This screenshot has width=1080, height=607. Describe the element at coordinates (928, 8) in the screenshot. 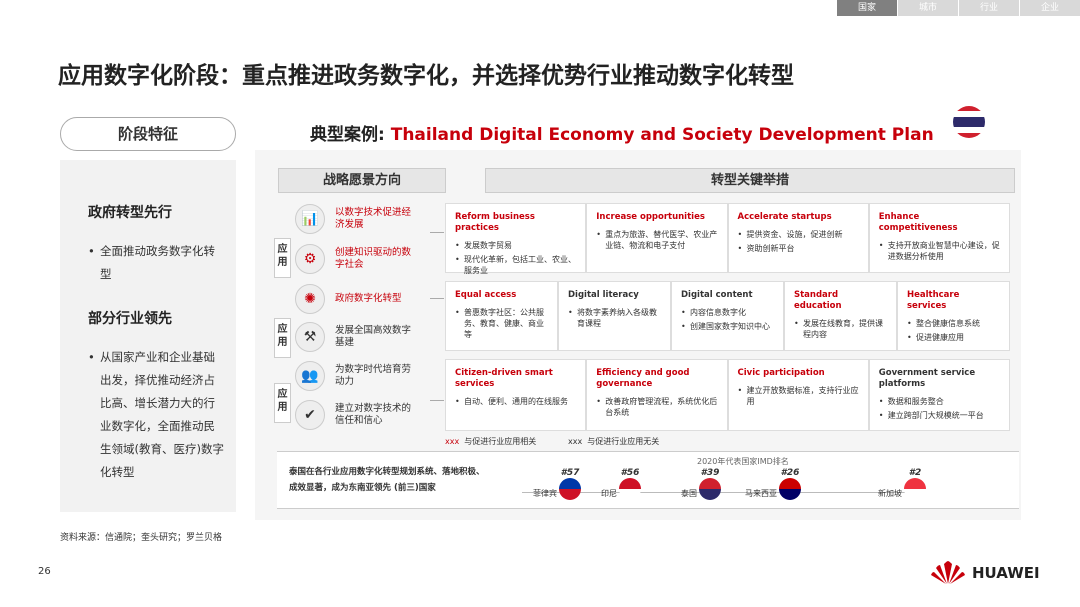

I see `tab-city: 城市` at that location.